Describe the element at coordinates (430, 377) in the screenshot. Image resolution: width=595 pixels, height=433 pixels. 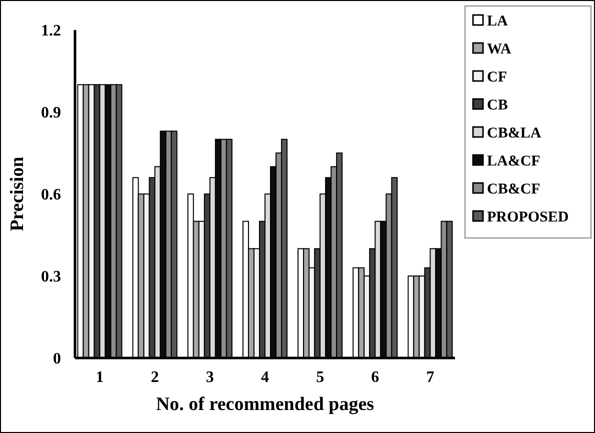
I see `x-tick-label: 7` at that location.